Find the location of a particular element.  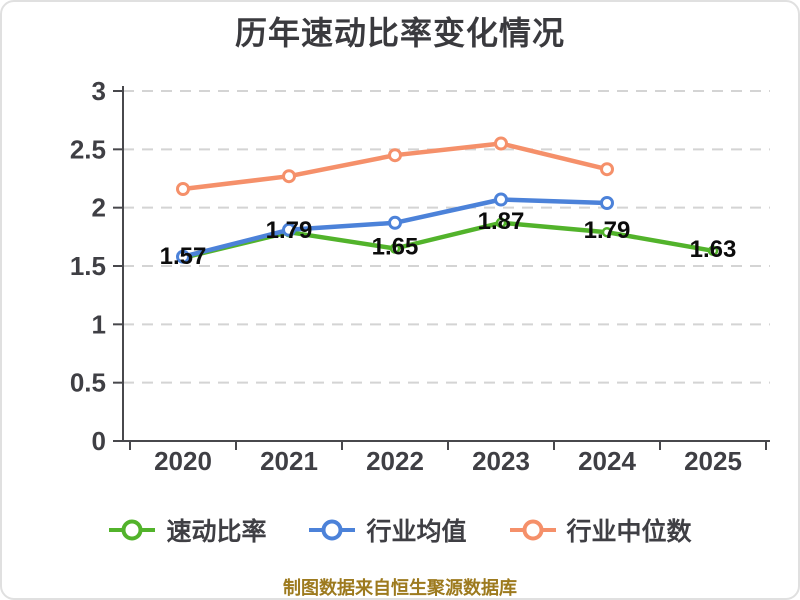

y-tick-label: 1.5 is located at coordinates (88, 266).